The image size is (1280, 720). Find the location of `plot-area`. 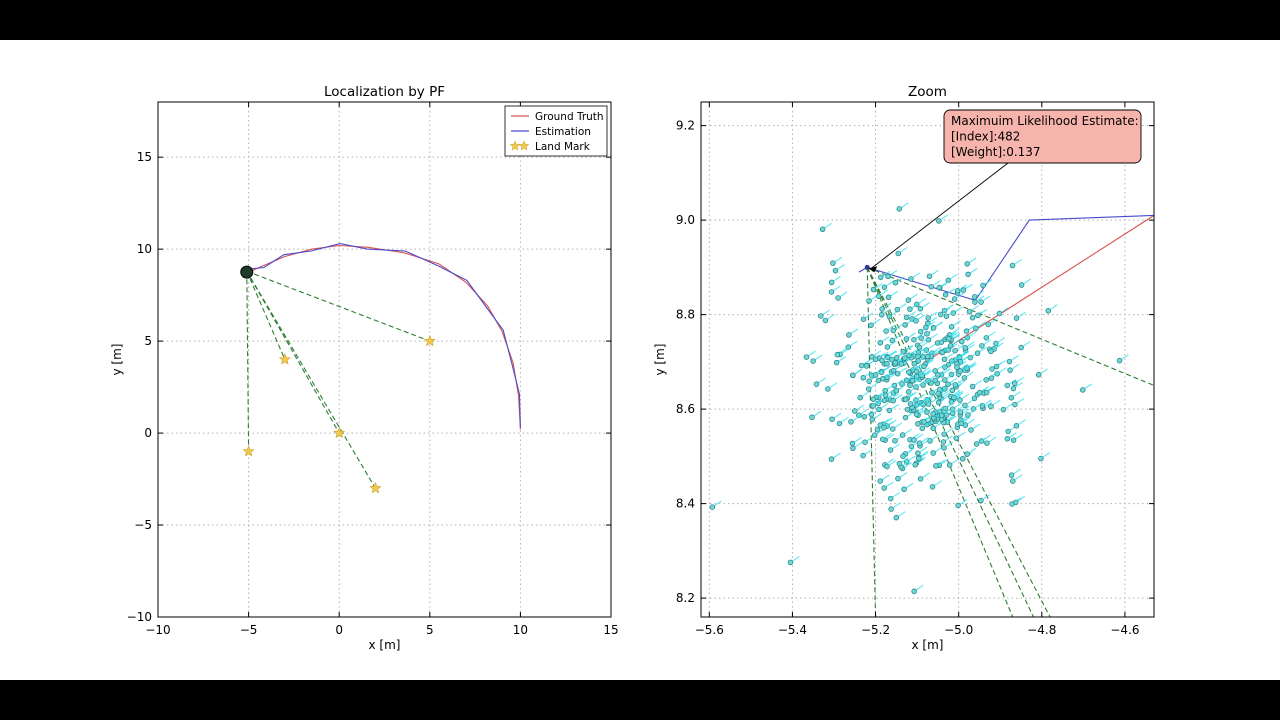

plot-area is located at coordinates (380, 368).